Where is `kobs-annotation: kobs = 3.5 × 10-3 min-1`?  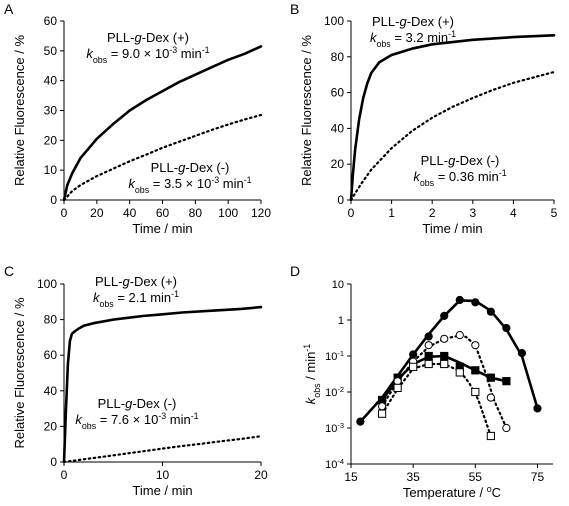
kobs-annotation: kobs = 3.5 × 10-3 min-1 is located at coordinates (189, 185).